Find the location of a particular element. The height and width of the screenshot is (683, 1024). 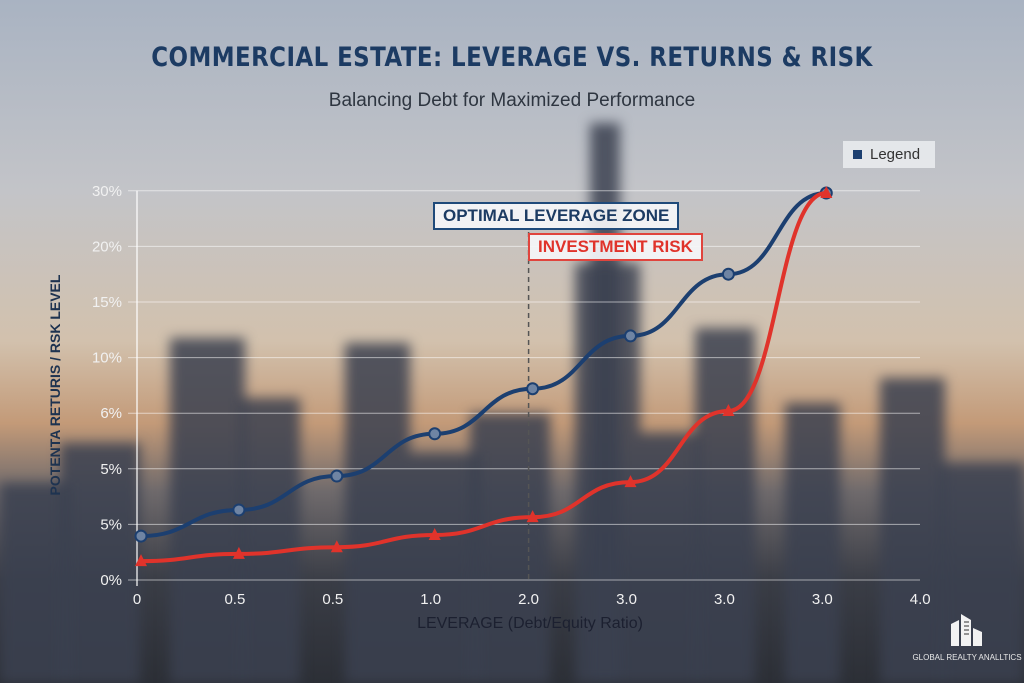

annotation-optimal-leverage-zone: OPTIMAL LEVERAGE ZONE is located at coordinates (556, 216).